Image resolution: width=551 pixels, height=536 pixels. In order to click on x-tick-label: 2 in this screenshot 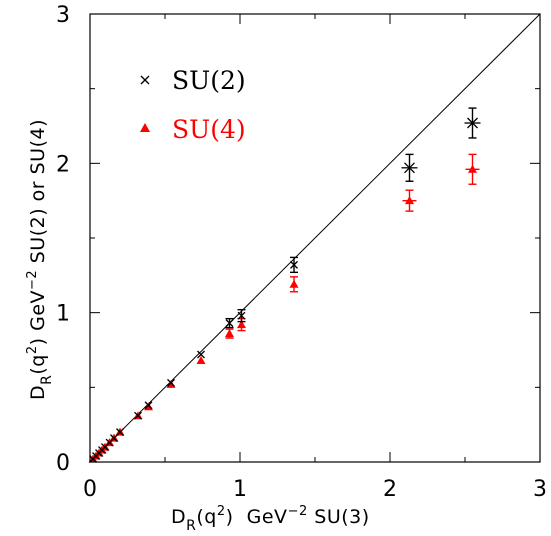, I will do `click(390, 489)`.